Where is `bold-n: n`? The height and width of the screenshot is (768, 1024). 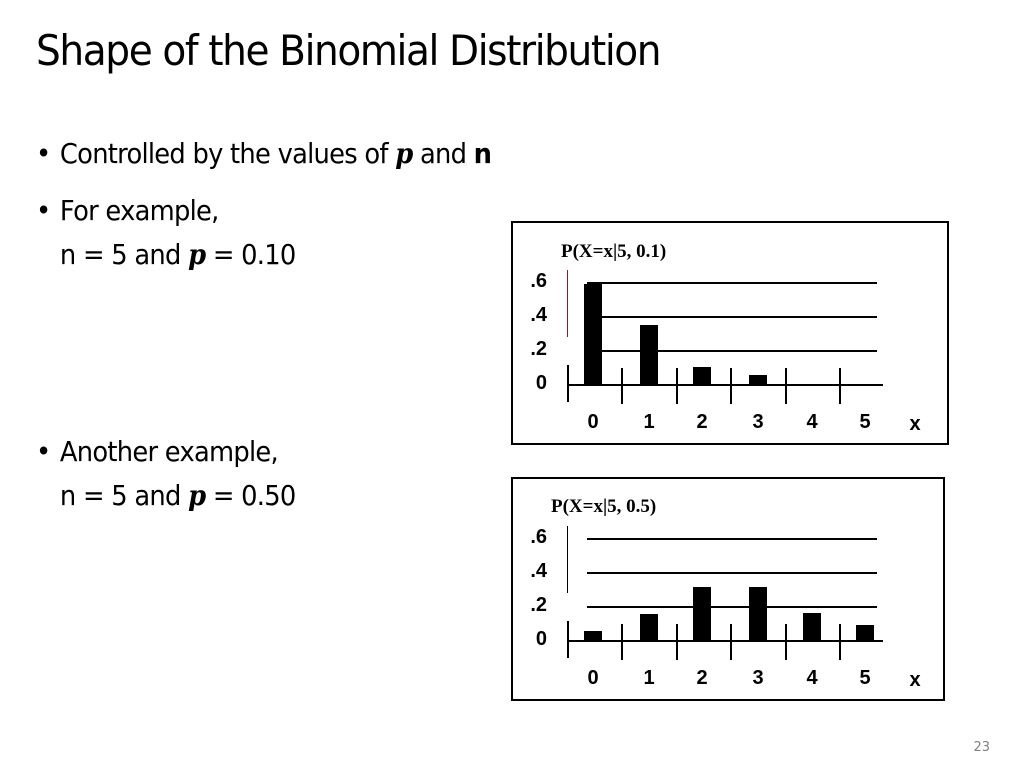
bold-n: n is located at coordinates (482, 153).